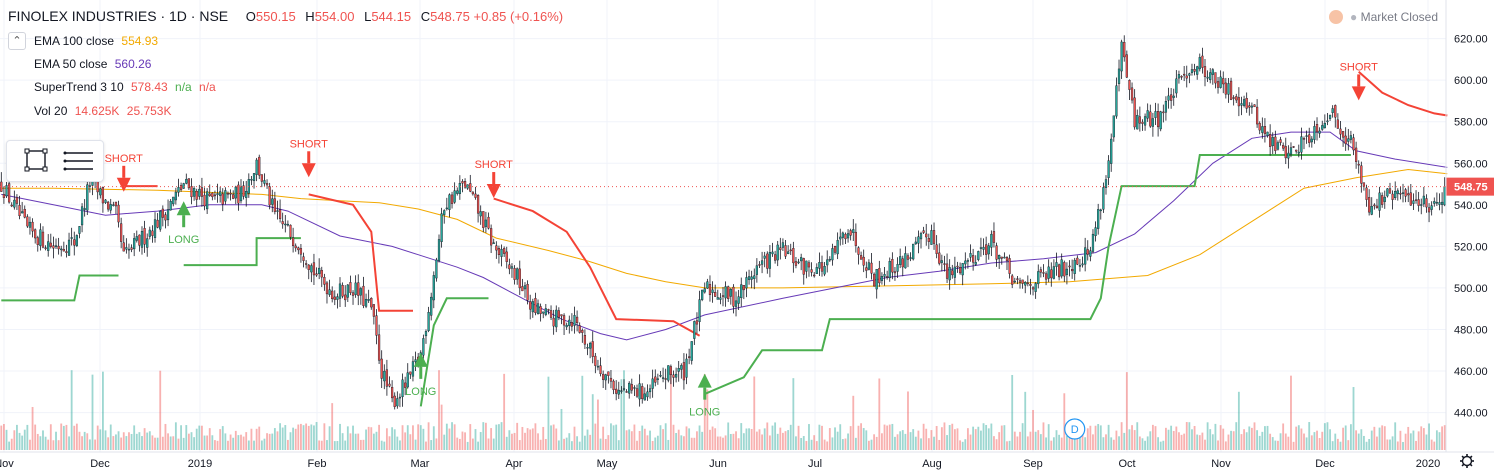 The image size is (1494, 474). Describe the element at coordinates (607, 464) in the screenshot. I see `time-tick-label: May` at that location.